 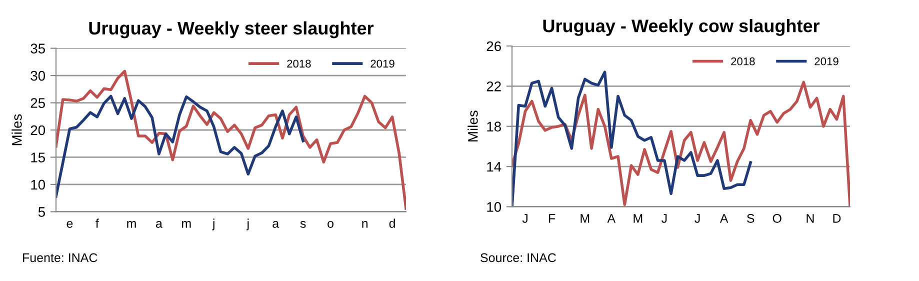 I want to click on y-tick-label: 20, so click(x=38, y=130).